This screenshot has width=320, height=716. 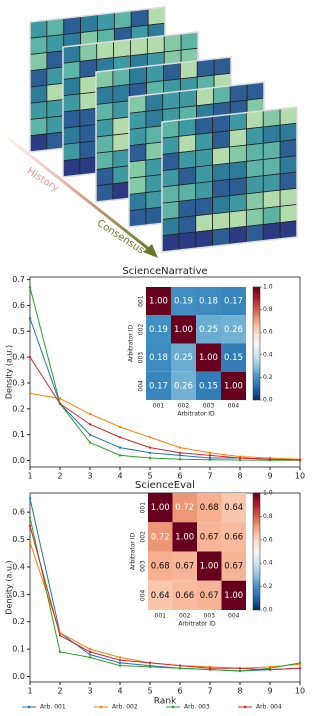 I want to click on y-tick-label: 0.0, so click(x=18, y=676).